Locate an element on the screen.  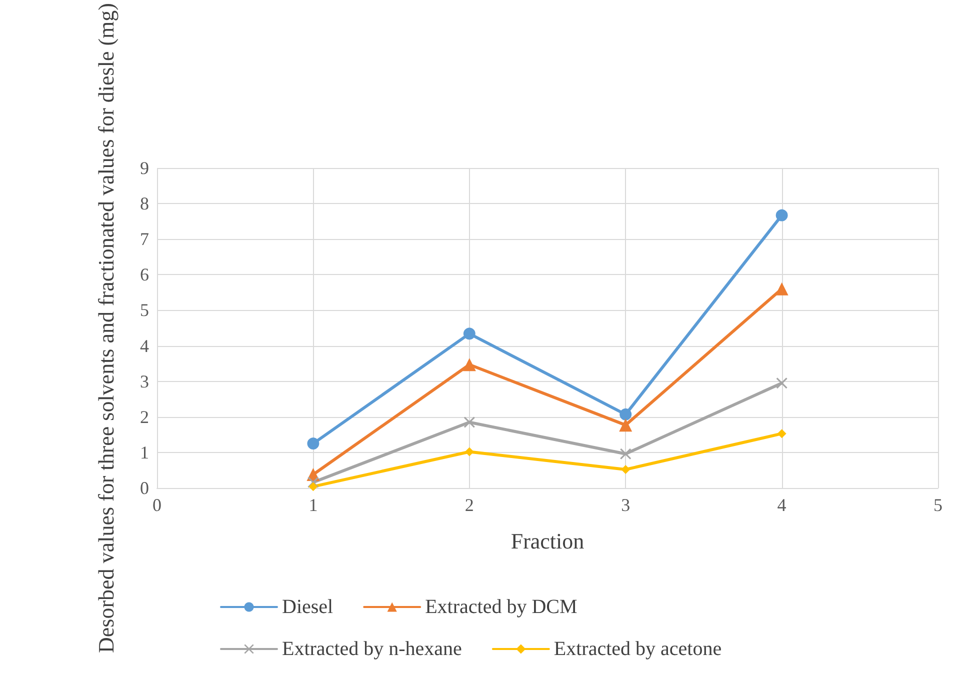
x-tick-label: 5 is located at coordinates (938, 505).